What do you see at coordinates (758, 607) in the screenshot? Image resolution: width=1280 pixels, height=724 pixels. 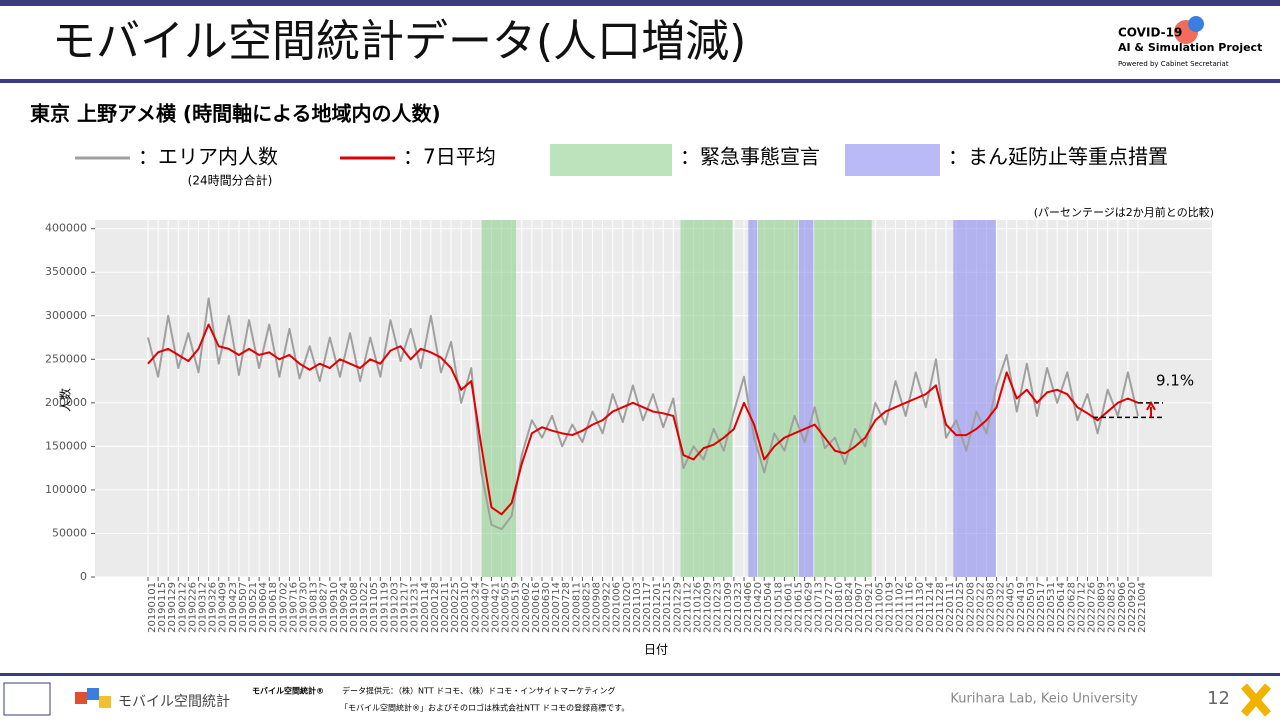 I see `x-tick-label: 20210420` at bounding box center [758, 607].